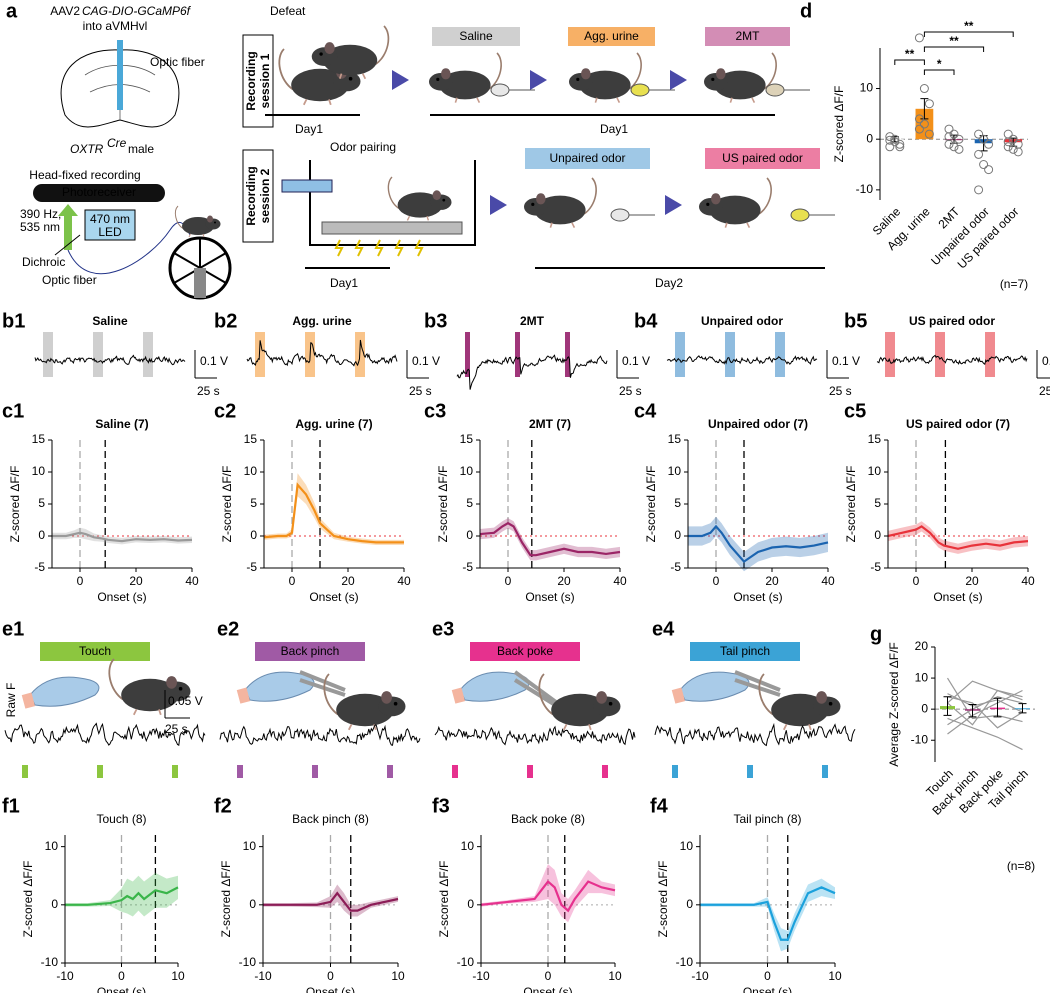 The height and width of the screenshot is (993, 1050). What do you see at coordinates (208, 391) in the screenshot?
I see `scale-label: 25 s` at bounding box center [208, 391].